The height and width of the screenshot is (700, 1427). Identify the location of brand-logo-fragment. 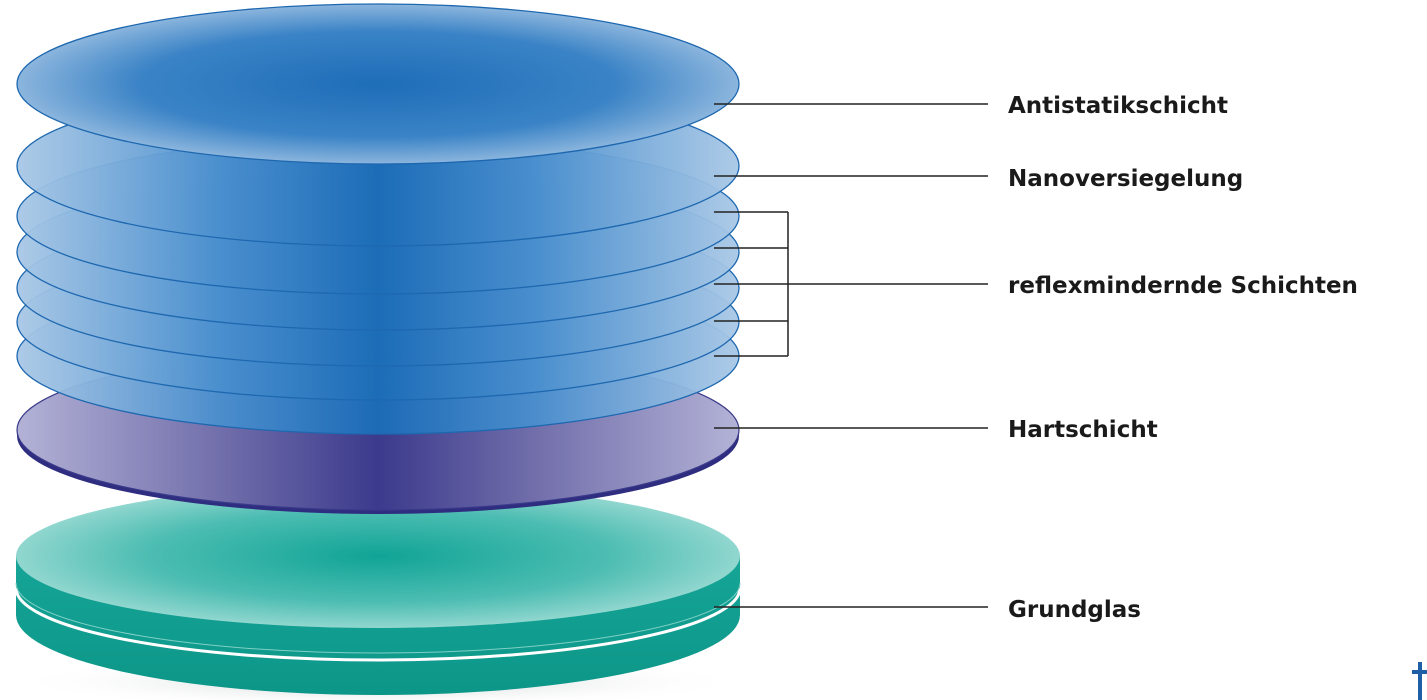
(1419, 681).